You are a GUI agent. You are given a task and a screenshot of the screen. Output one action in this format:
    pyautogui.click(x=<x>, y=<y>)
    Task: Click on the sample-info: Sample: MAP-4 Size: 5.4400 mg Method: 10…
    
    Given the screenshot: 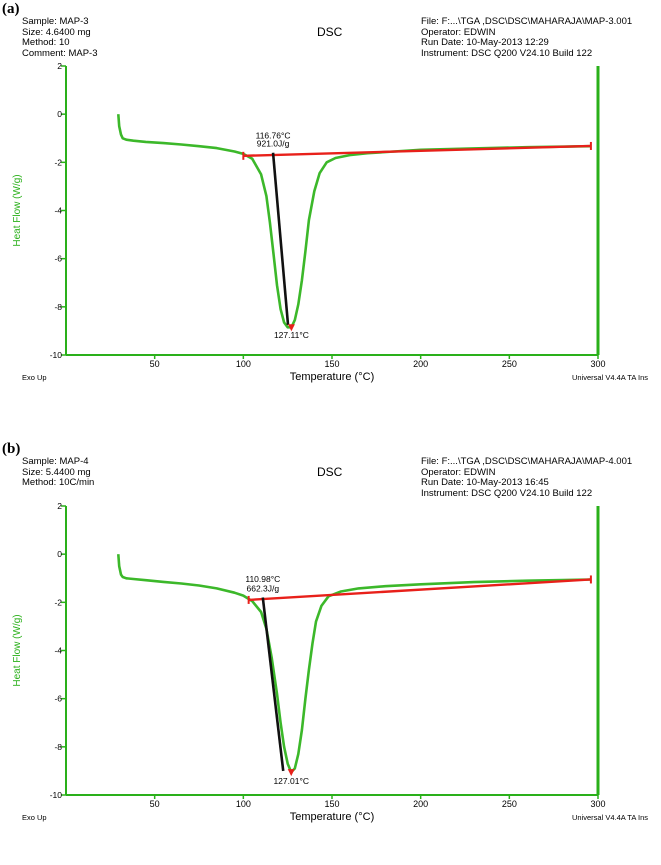 What is the action you would take?
    pyautogui.click(x=58, y=472)
    